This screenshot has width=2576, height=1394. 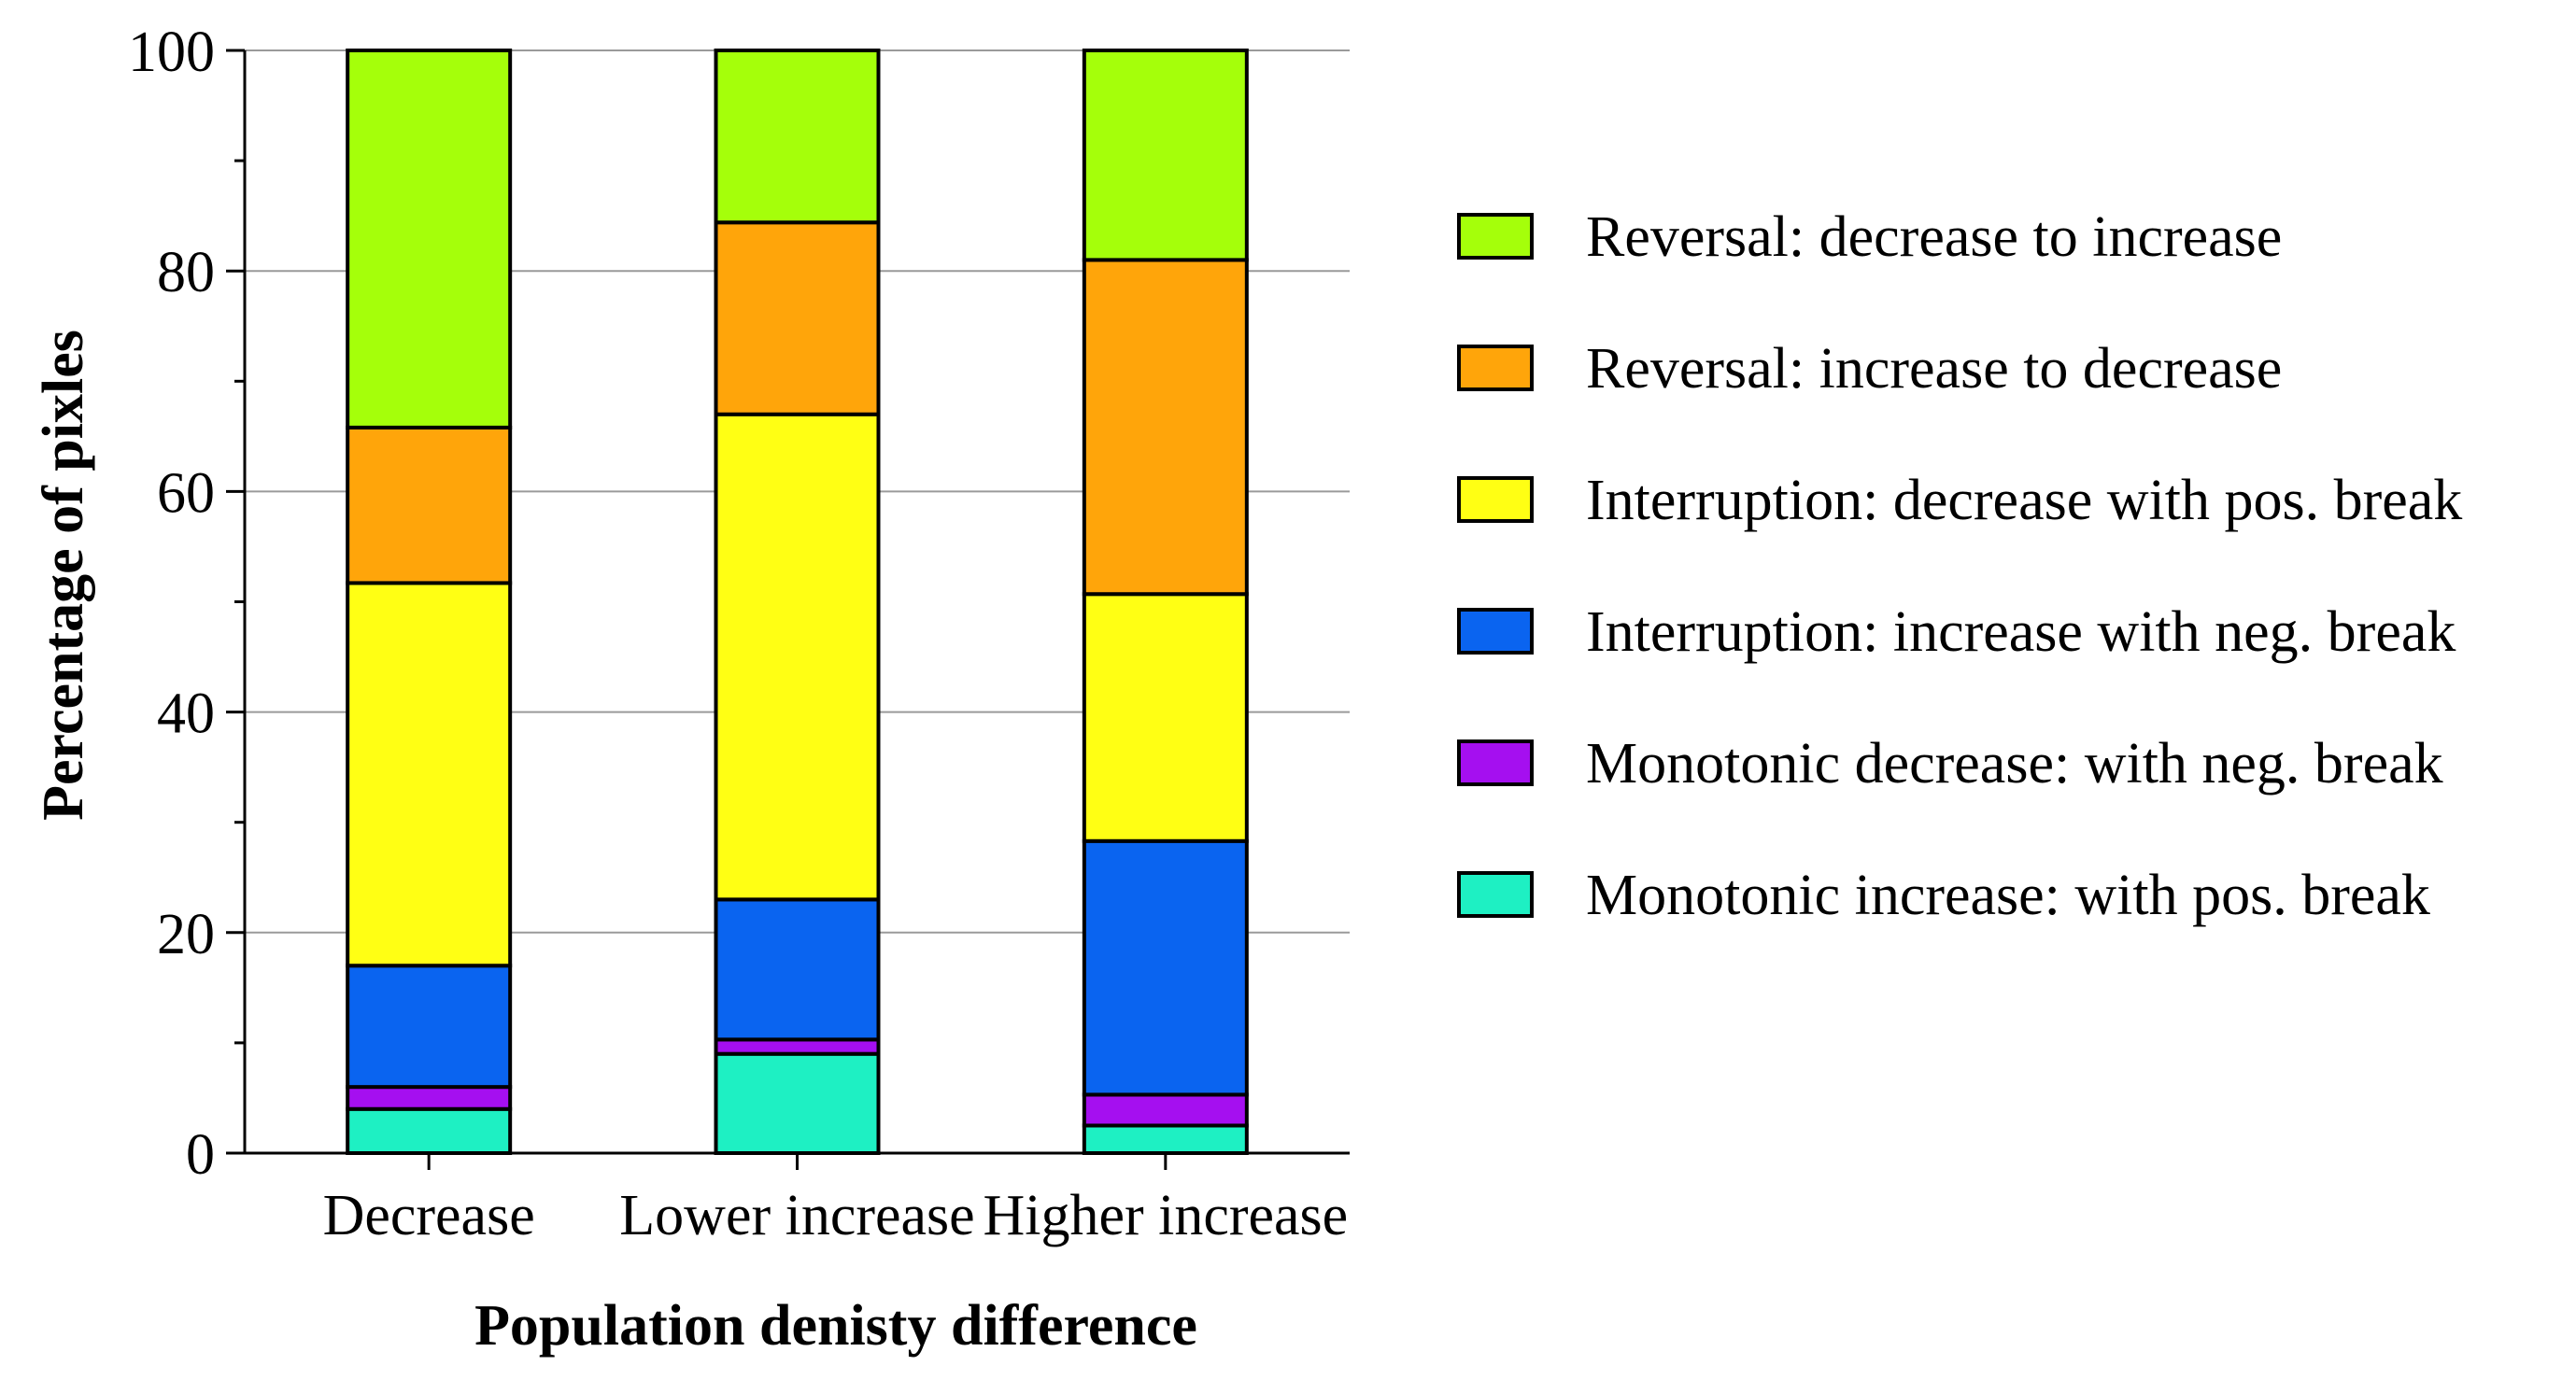 I want to click on y-tick-label: 80, so click(x=186, y=273).